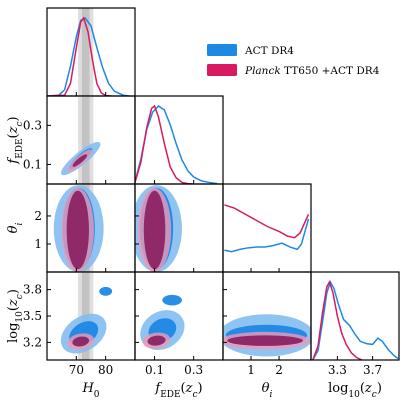 The width and height of the screenshot is (407, 407). Describe the element at coordinates (38, 216) in the screenshot. I see `y-tick-label-theta_i: 2` at that location.